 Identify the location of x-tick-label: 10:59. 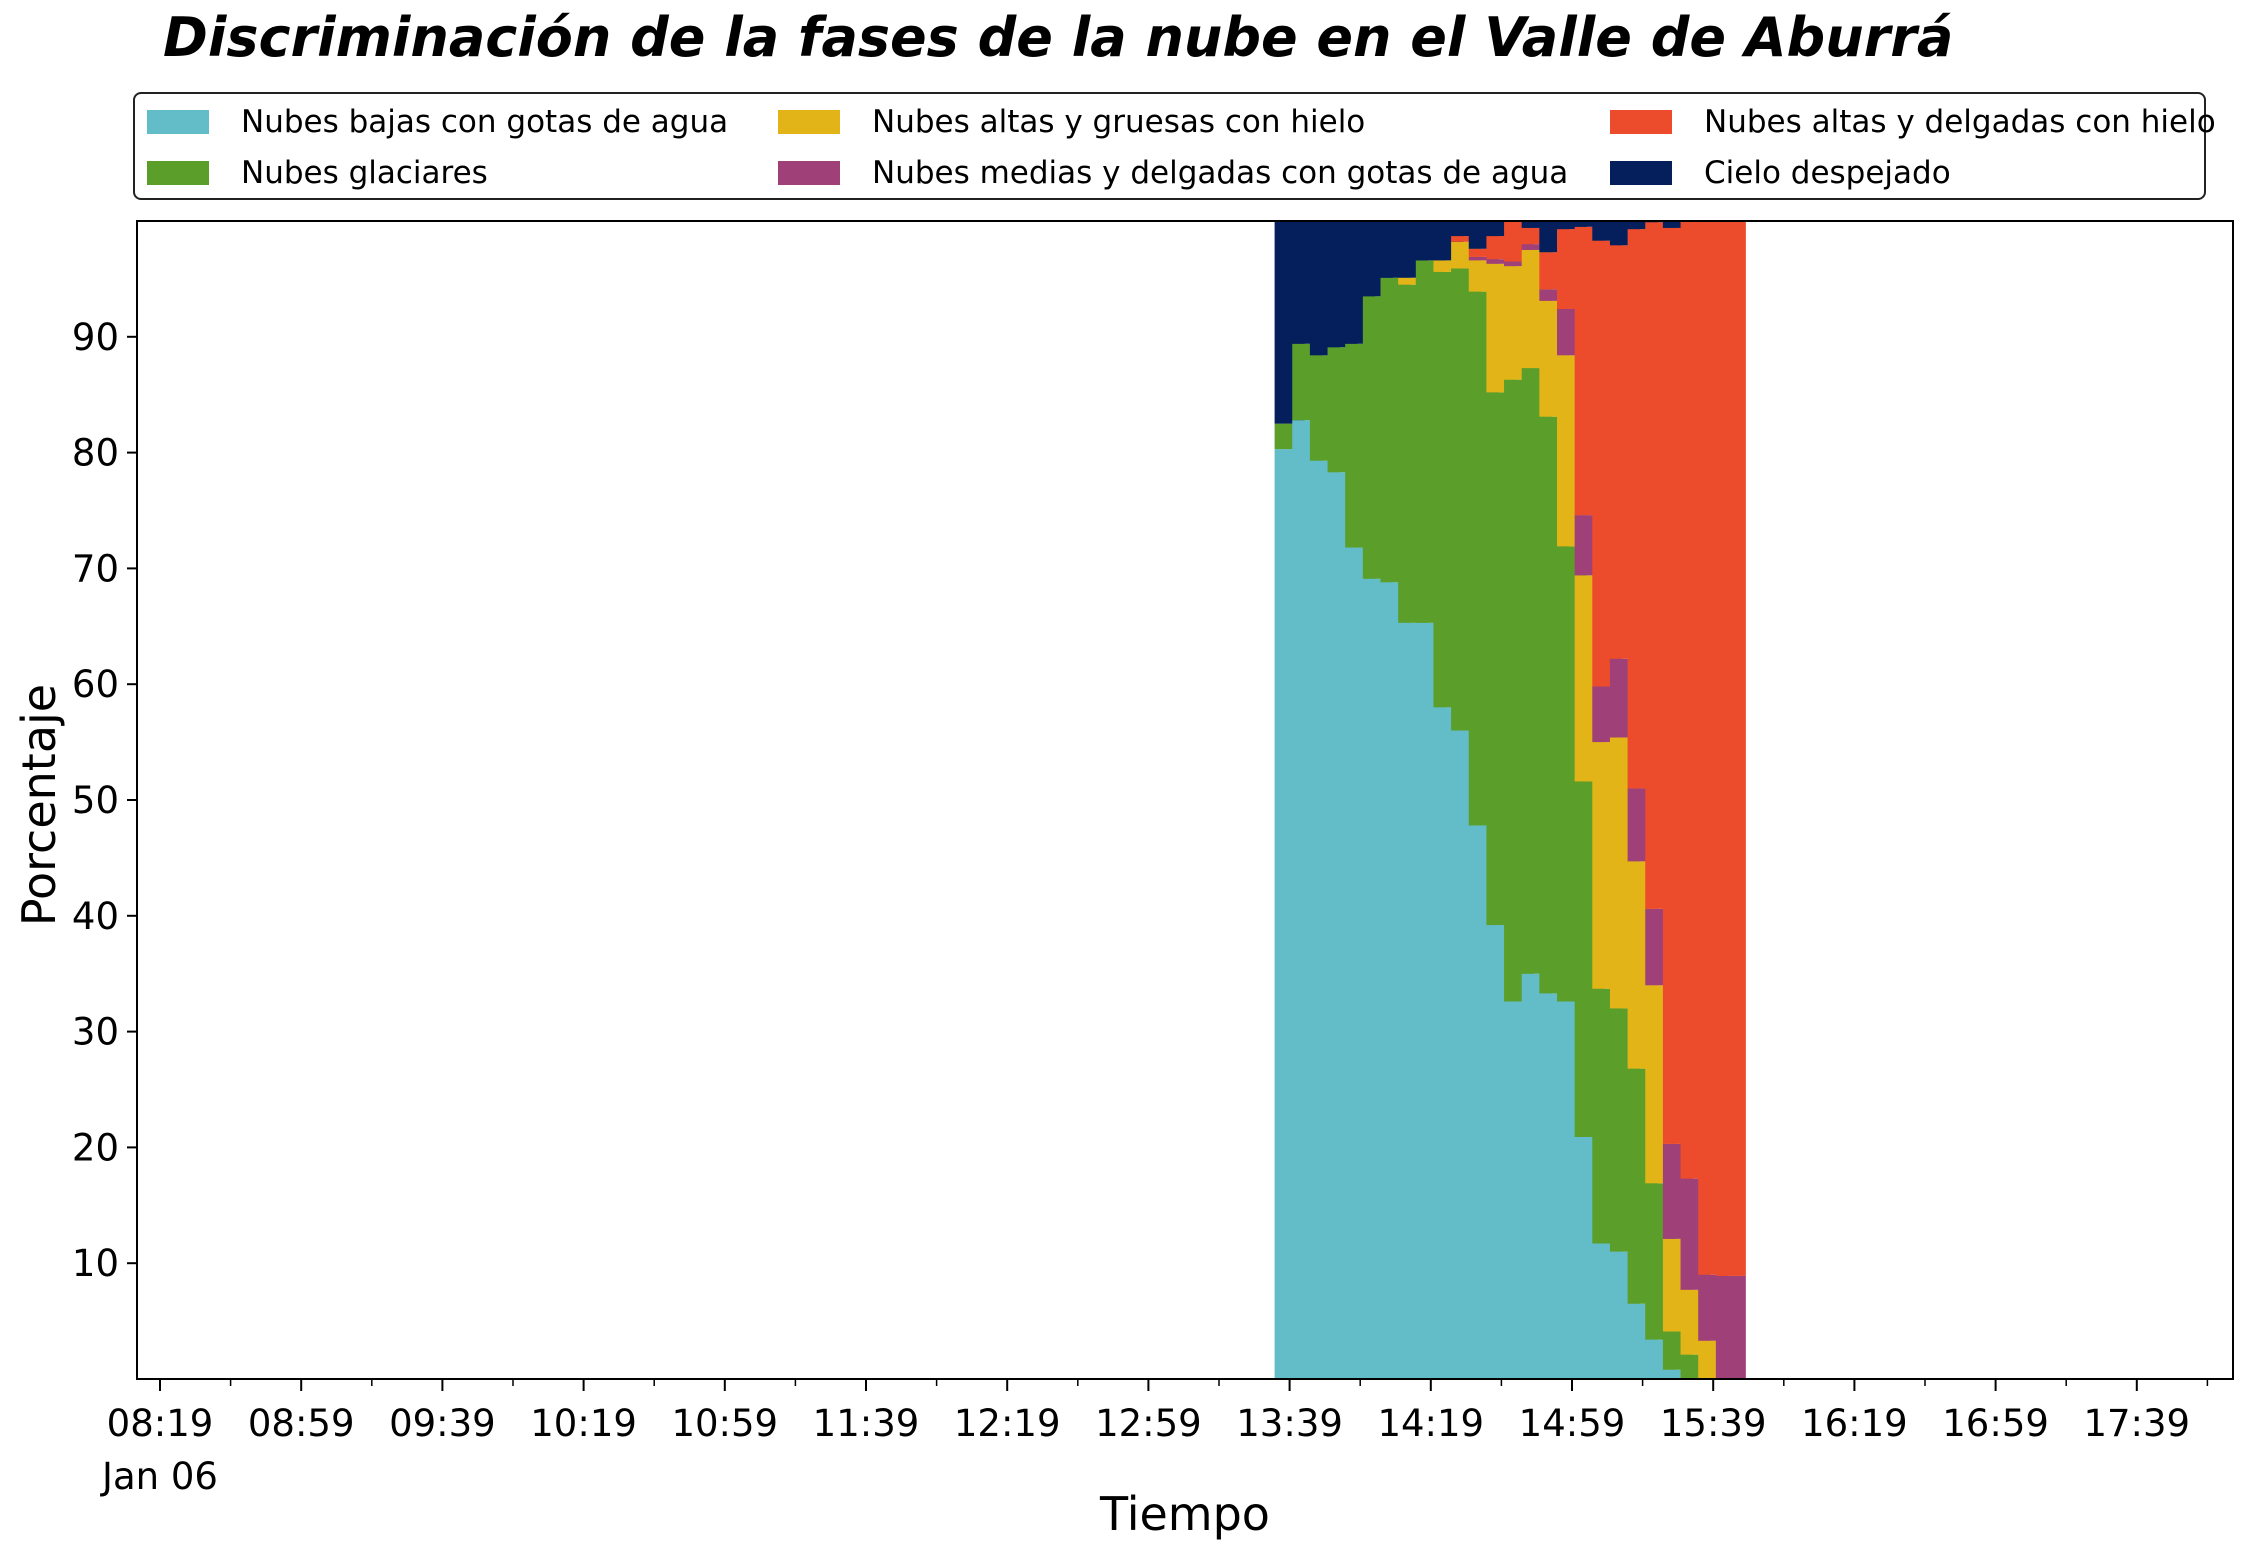
(724, 1423).